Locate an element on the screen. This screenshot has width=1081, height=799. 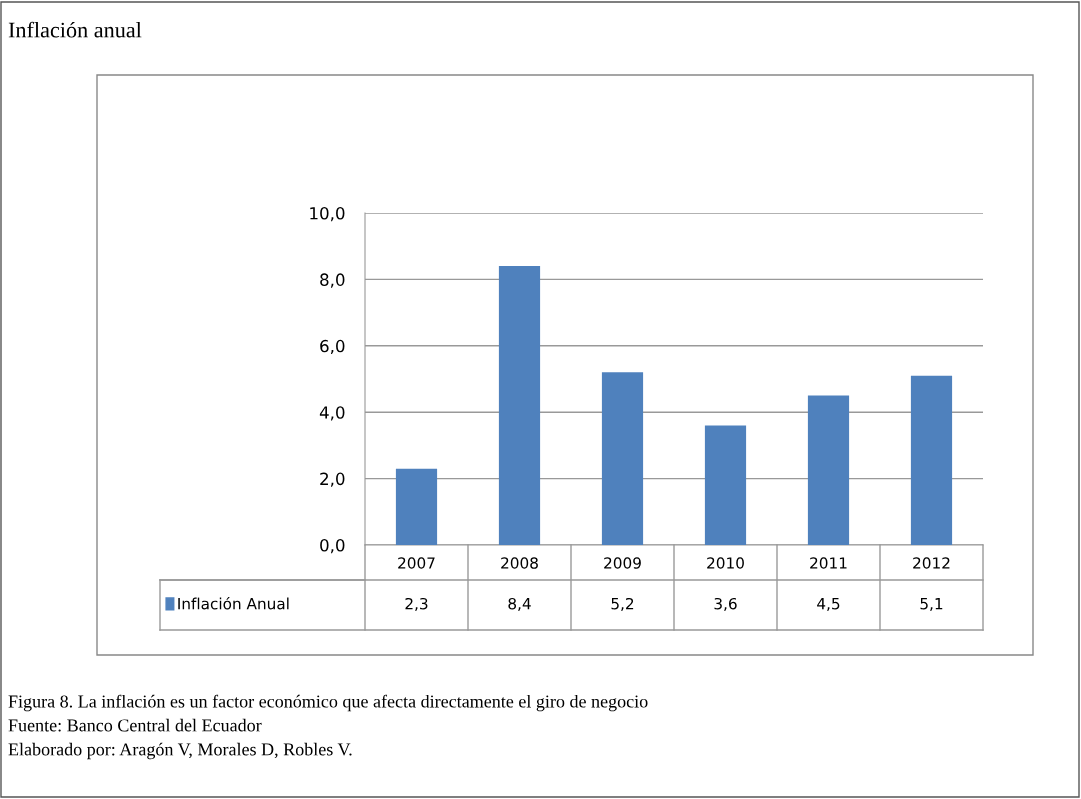
x-tick-label: 2007 is located at coordinates (416, 563).